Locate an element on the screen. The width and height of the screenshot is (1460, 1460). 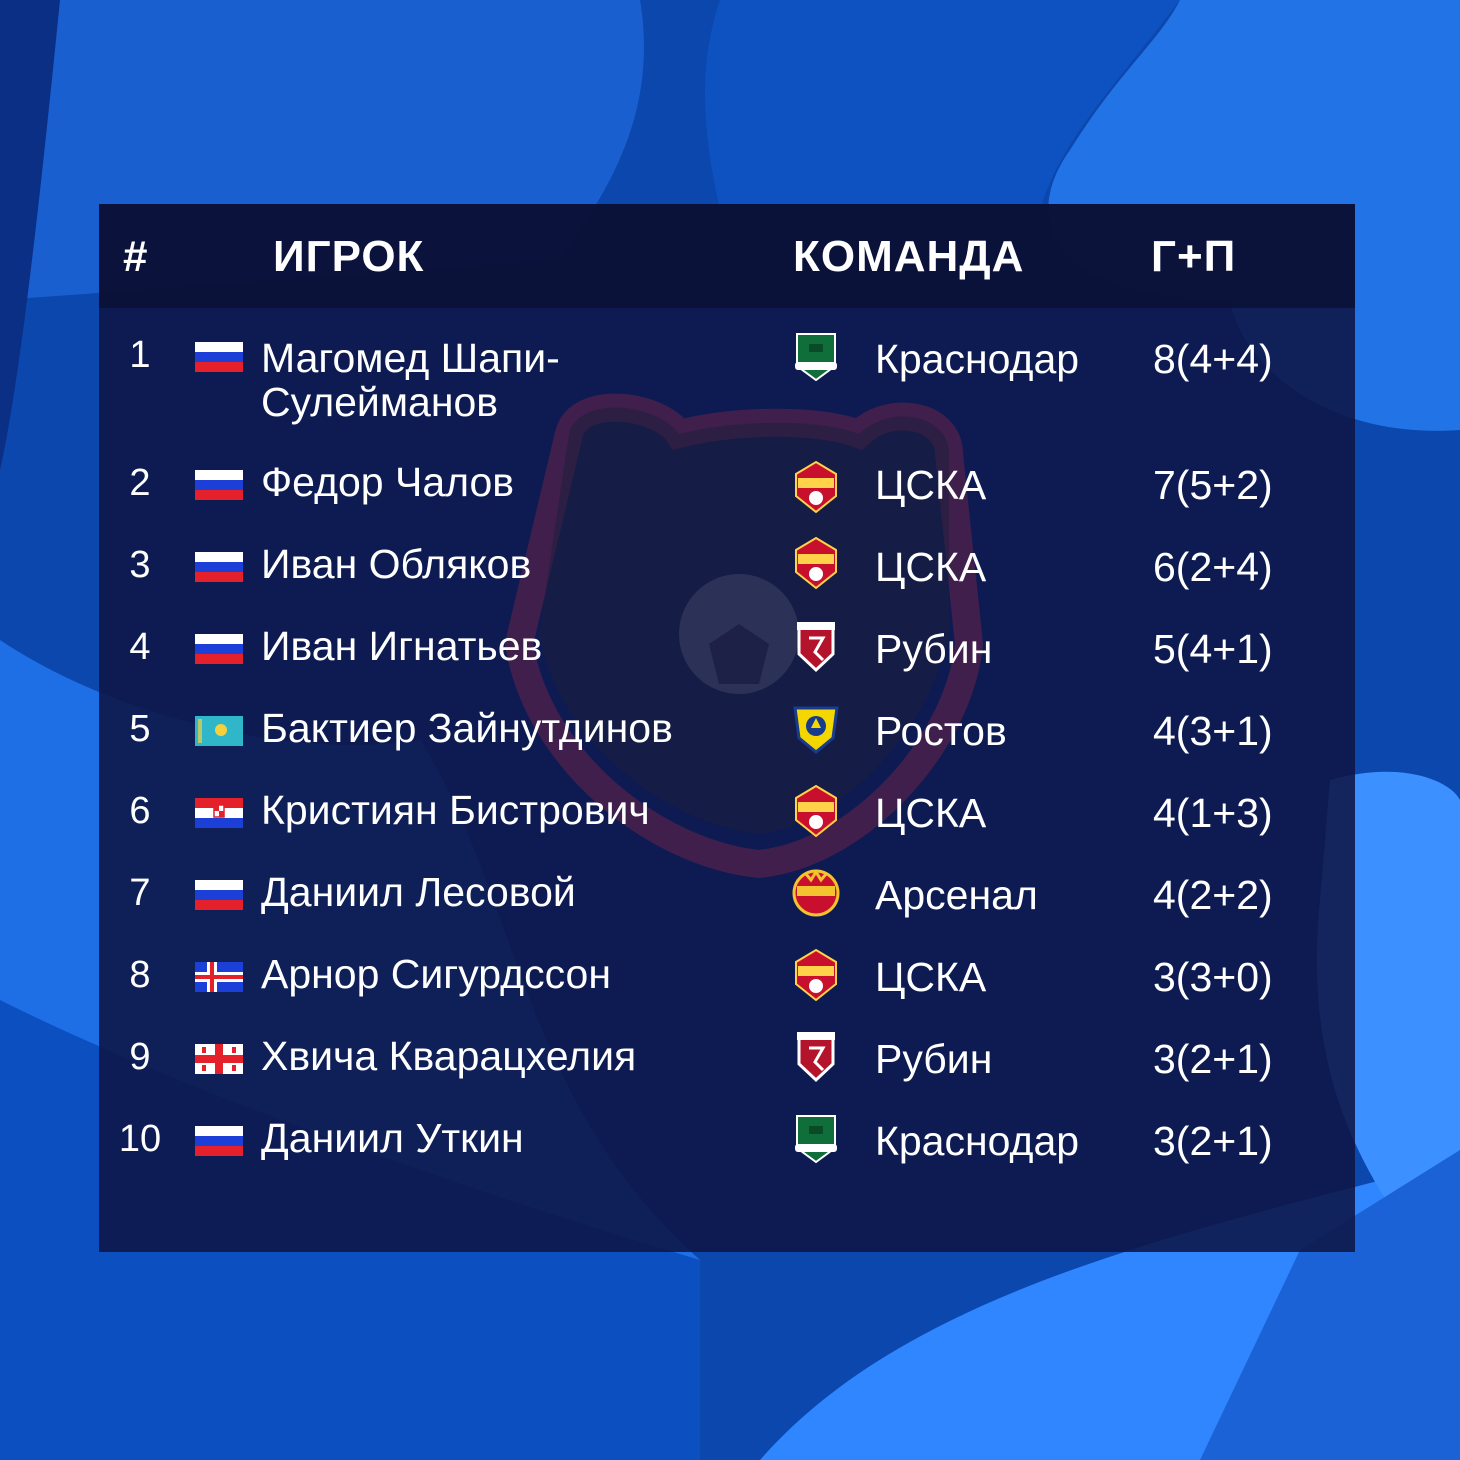
rank-number: 5 is located at coordinates (140, 729).